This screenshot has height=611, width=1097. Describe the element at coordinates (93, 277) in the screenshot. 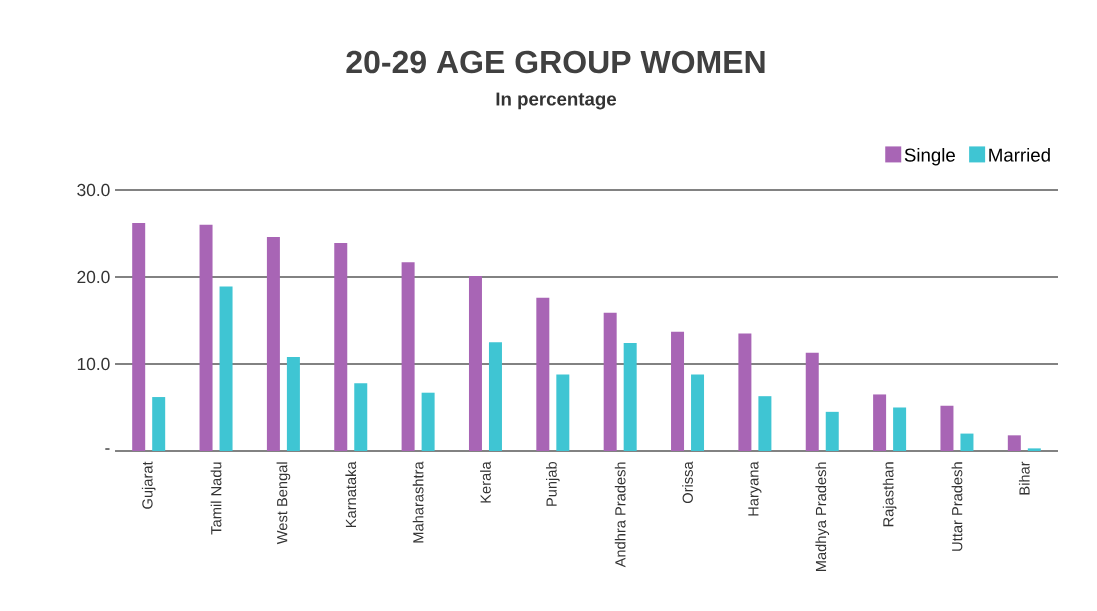

I see `y-tick-label: 20.0` at that location.